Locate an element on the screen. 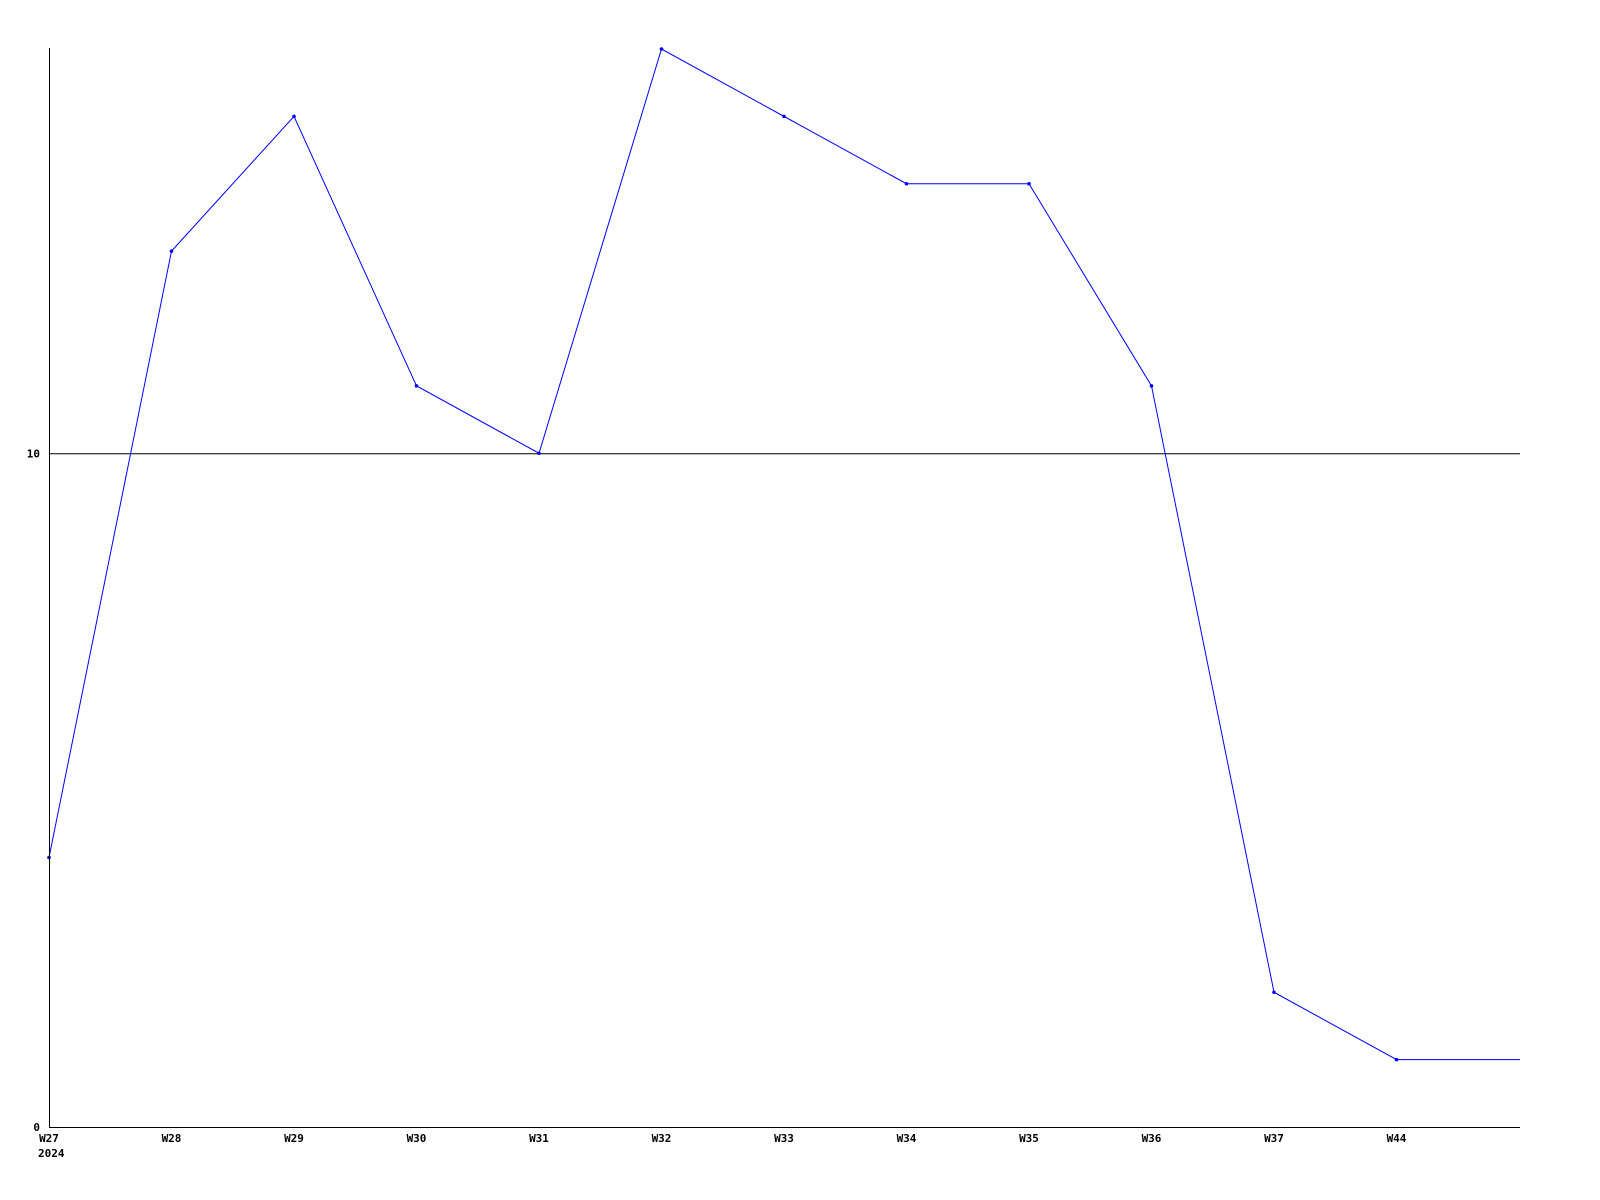  x-tick-label: W30 is located at coordinates (417, 1138).